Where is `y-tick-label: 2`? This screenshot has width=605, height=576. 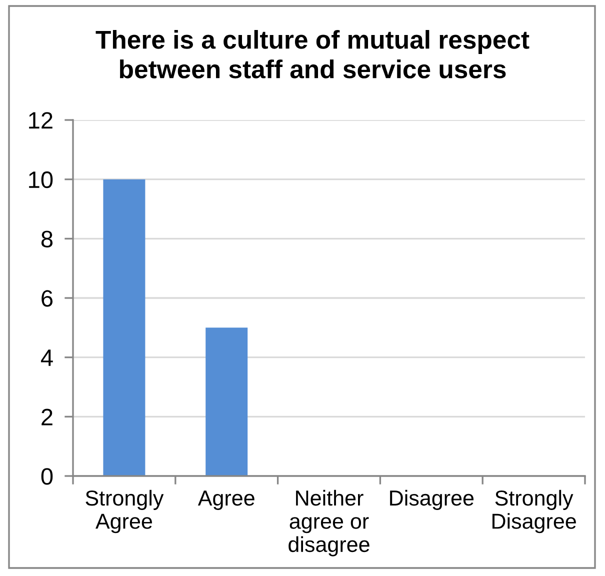 y-tick-label: 2 is located at coordinates (47, 417).